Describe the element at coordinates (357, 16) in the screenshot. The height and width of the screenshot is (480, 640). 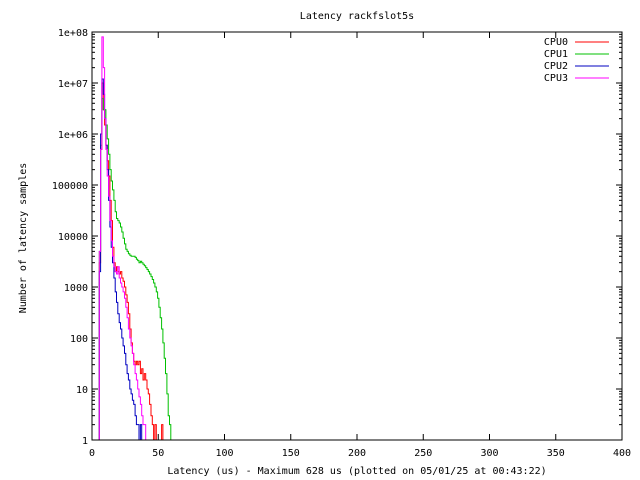
I see `chart-title: Latency rackfslot5s` at that location.